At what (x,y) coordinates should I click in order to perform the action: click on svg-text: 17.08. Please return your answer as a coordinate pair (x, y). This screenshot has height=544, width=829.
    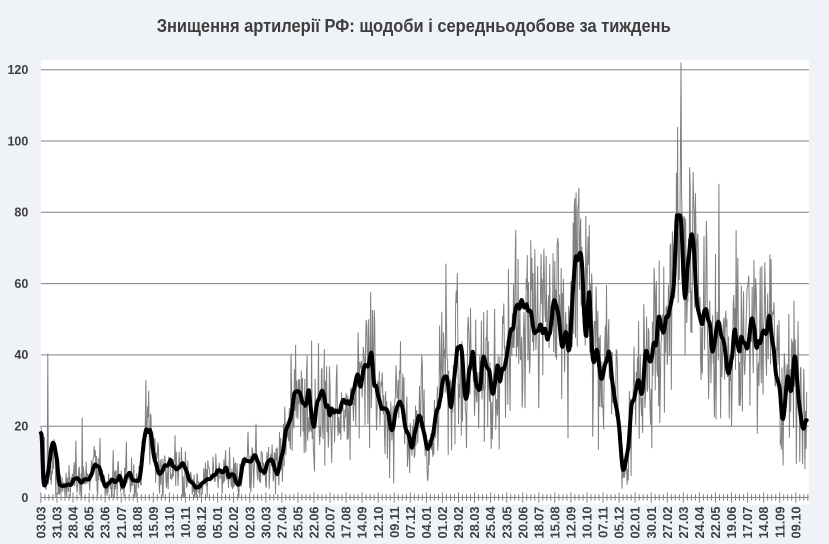
    Looking at the image, I should click on (346, 523).